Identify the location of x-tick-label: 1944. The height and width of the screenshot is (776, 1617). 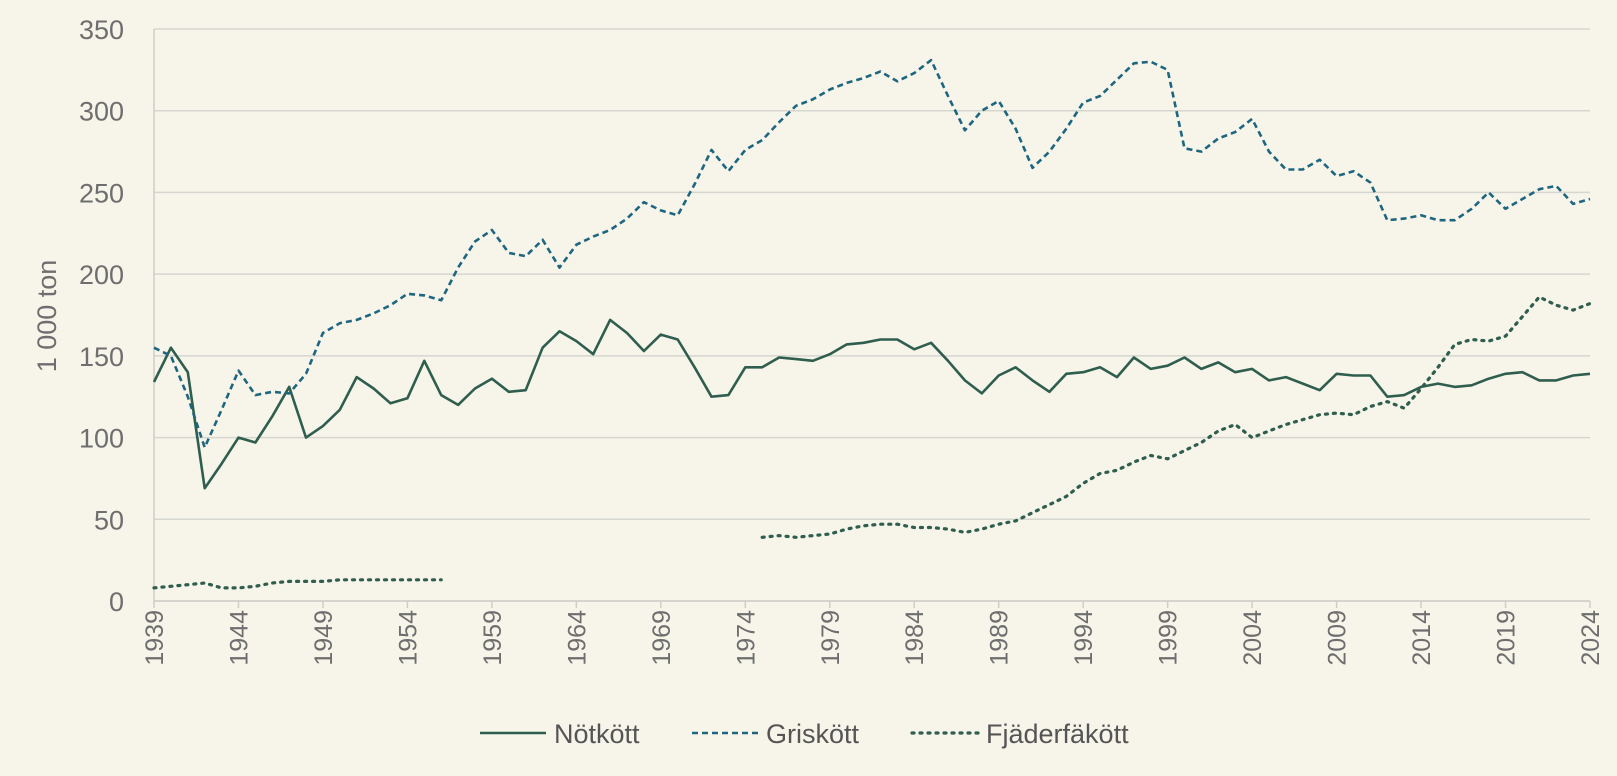
(239, 638).